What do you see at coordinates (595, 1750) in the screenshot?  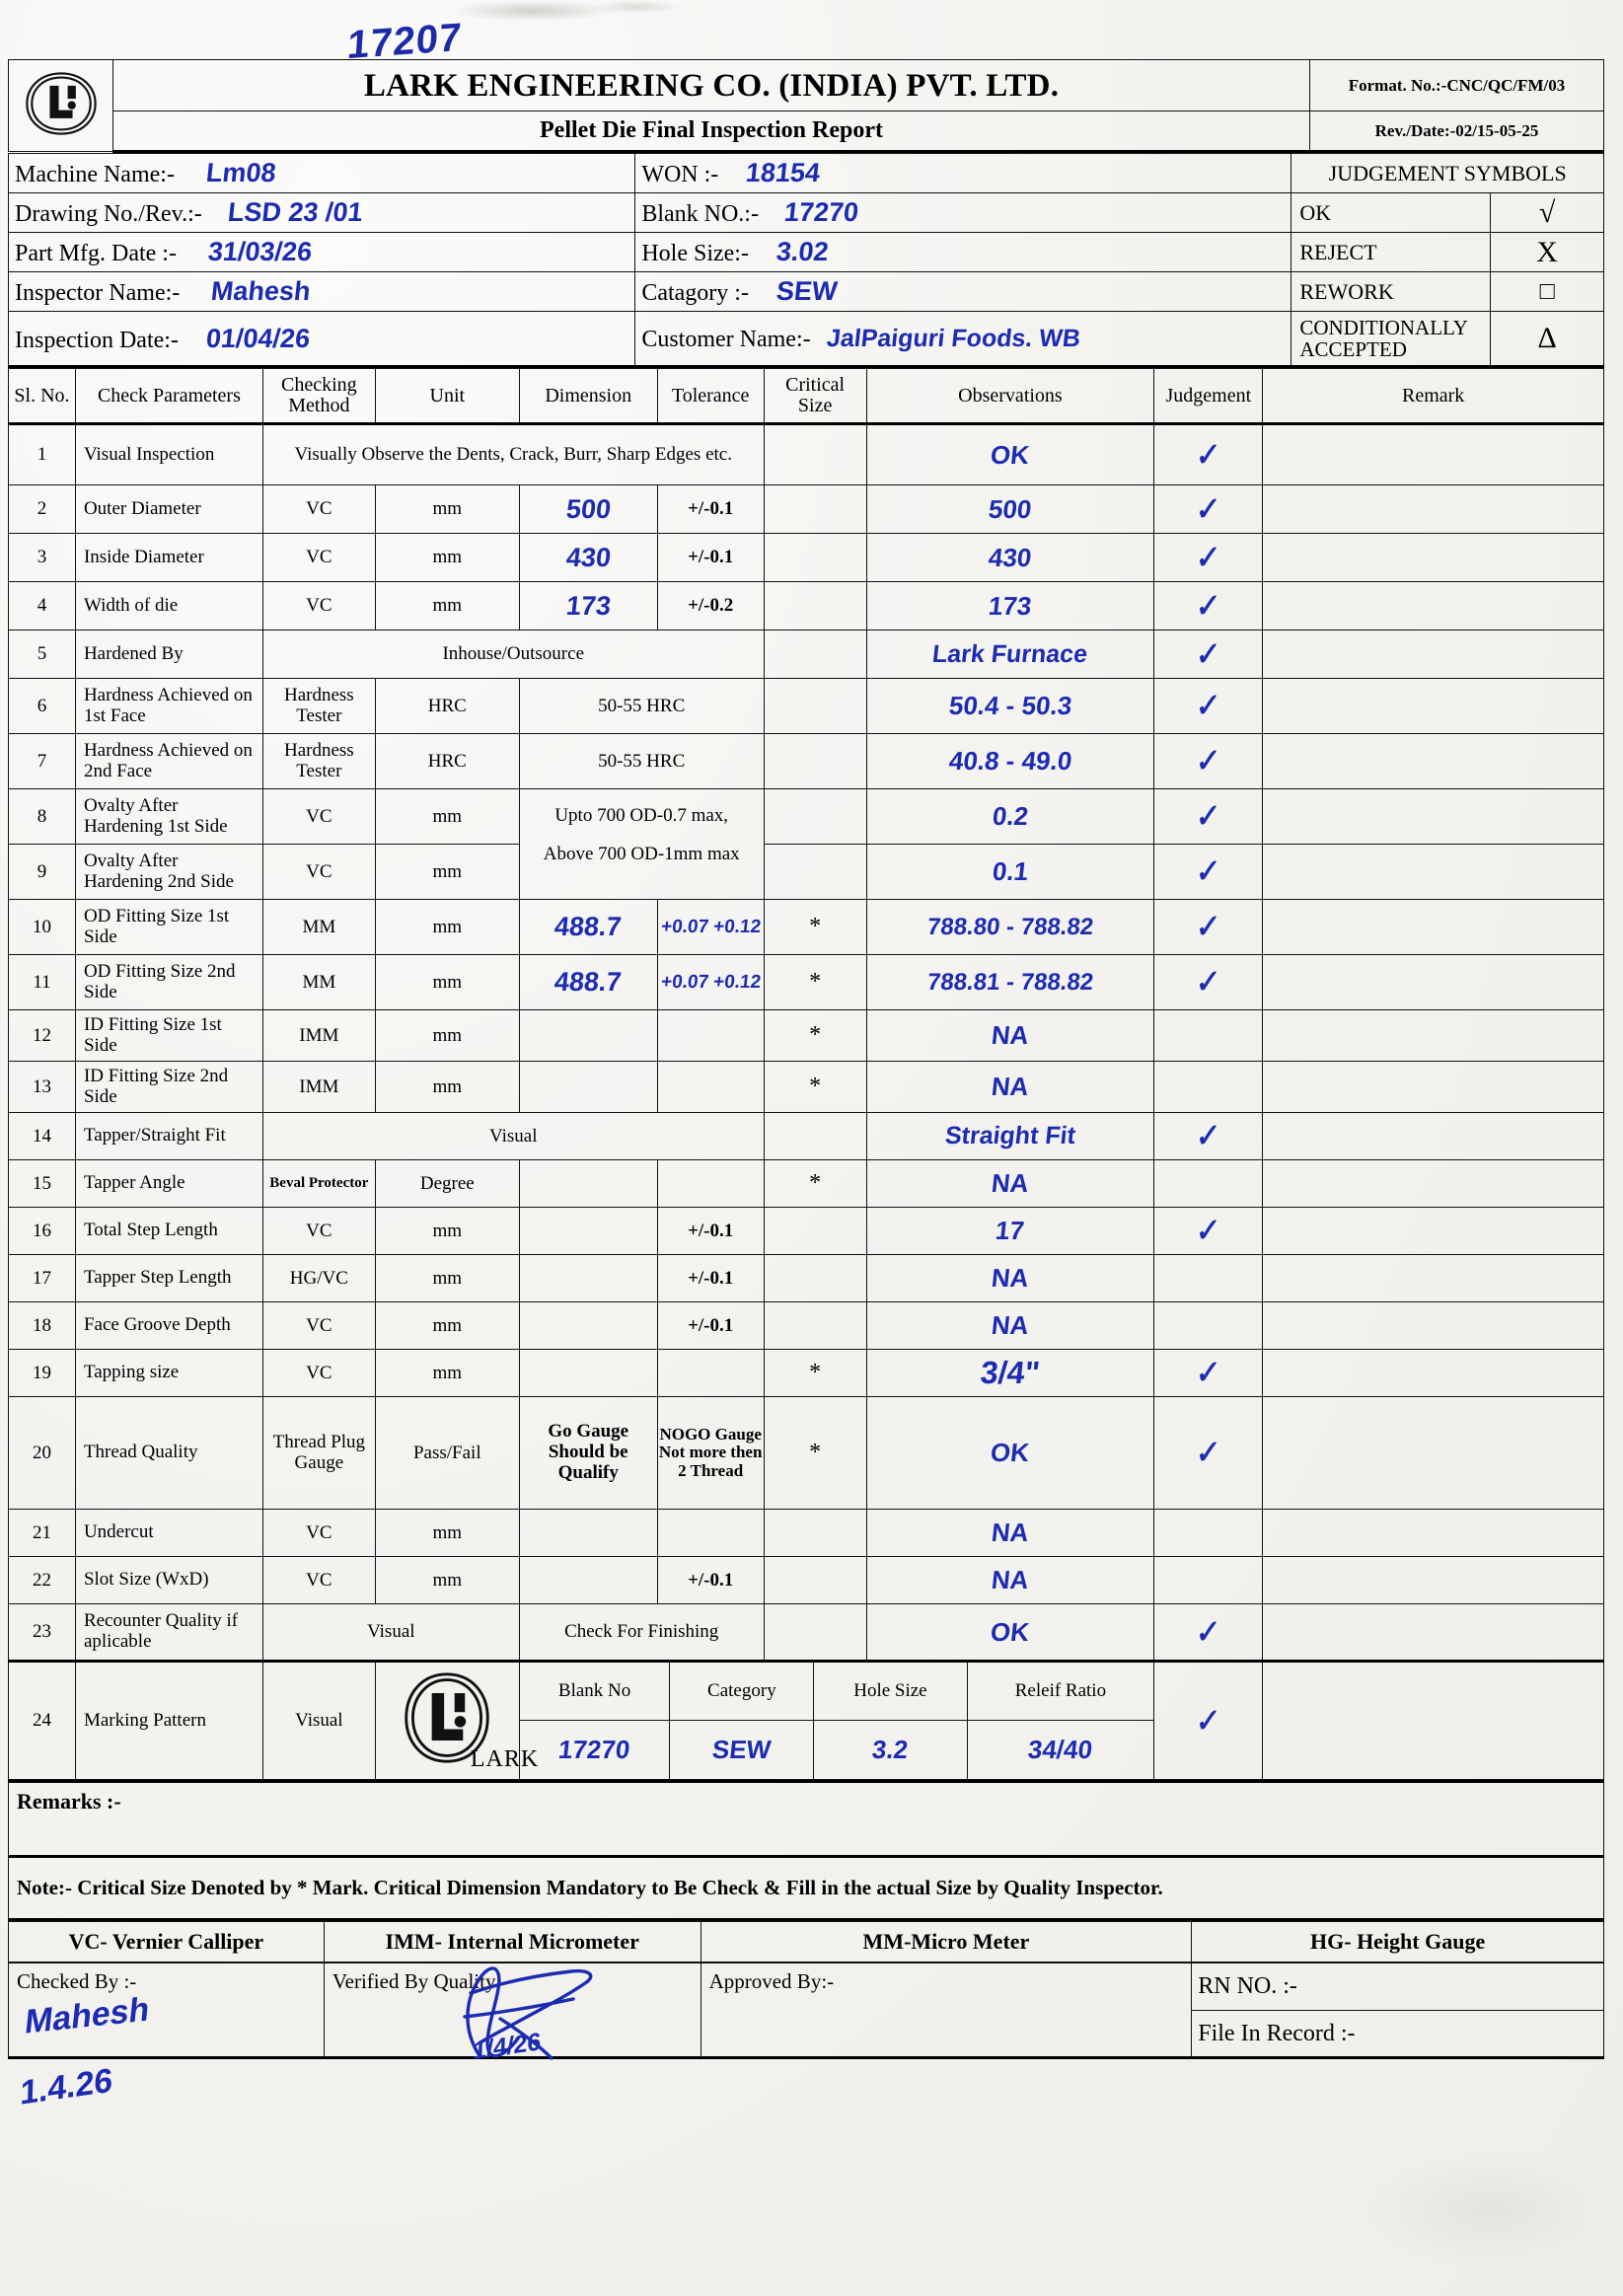 I see `sub-value-blank-no: 17270` at bounding box center [595, 1750].